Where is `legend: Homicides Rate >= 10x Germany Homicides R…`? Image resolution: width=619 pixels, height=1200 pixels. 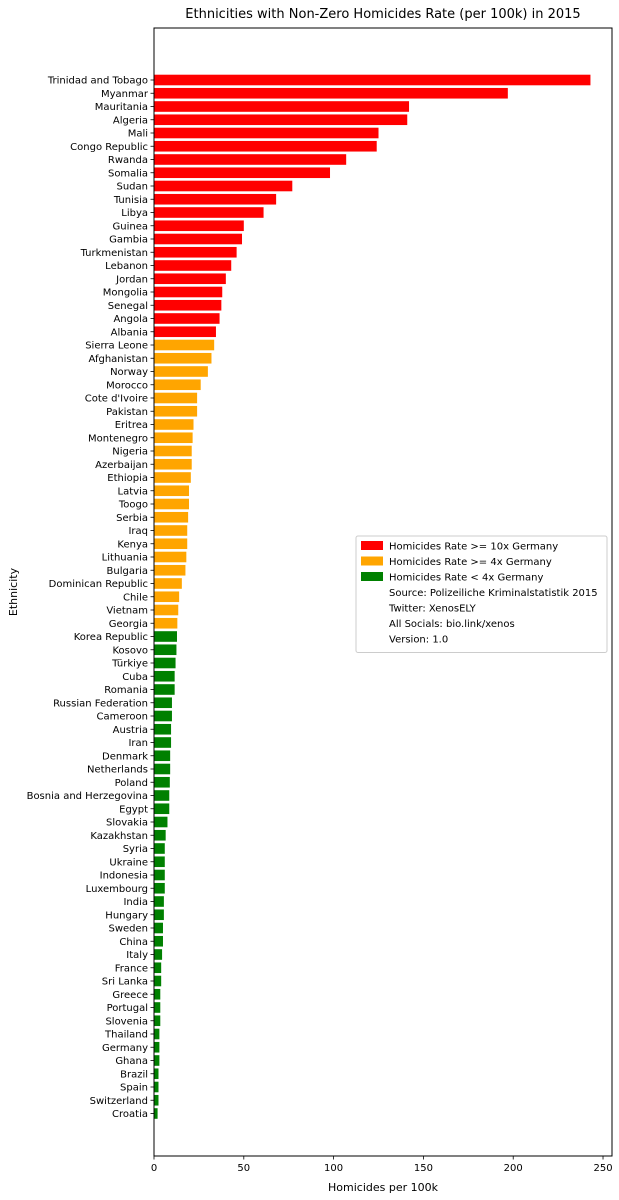
legend: Homicides Rate >= 10x Germany Homicides R… is located at coordinates (481, 594).